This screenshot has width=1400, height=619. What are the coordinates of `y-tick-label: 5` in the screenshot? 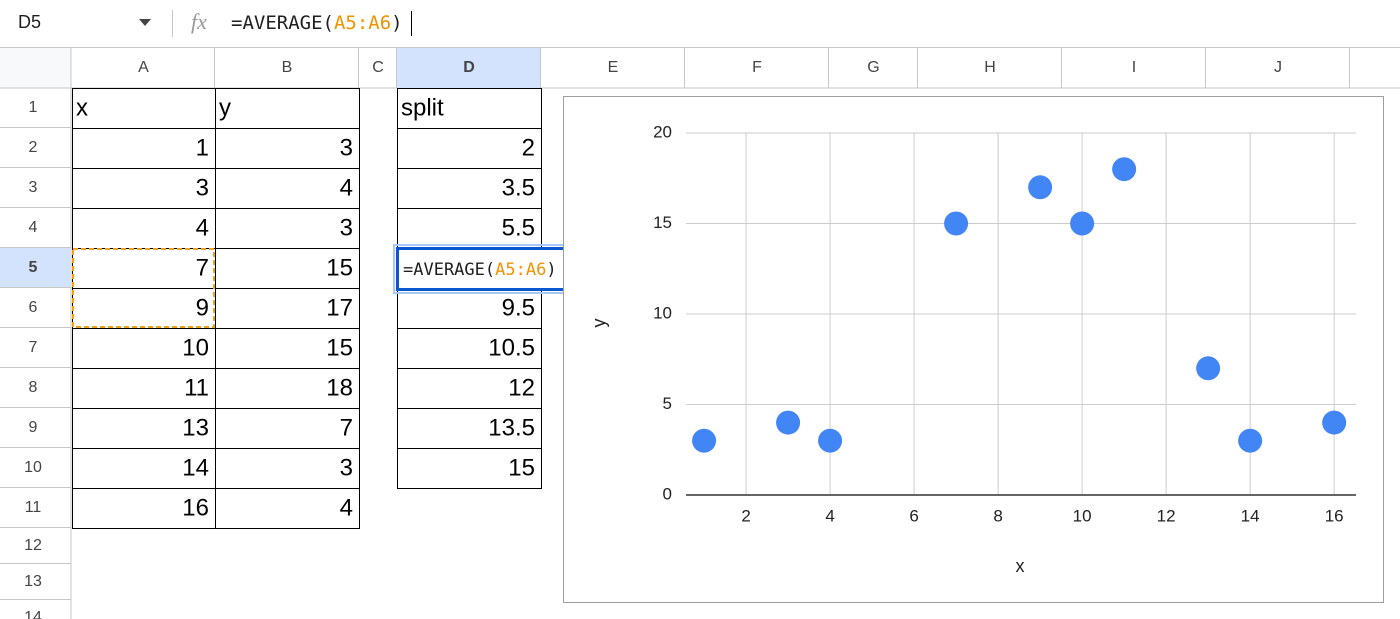 It's located at (667, 403).